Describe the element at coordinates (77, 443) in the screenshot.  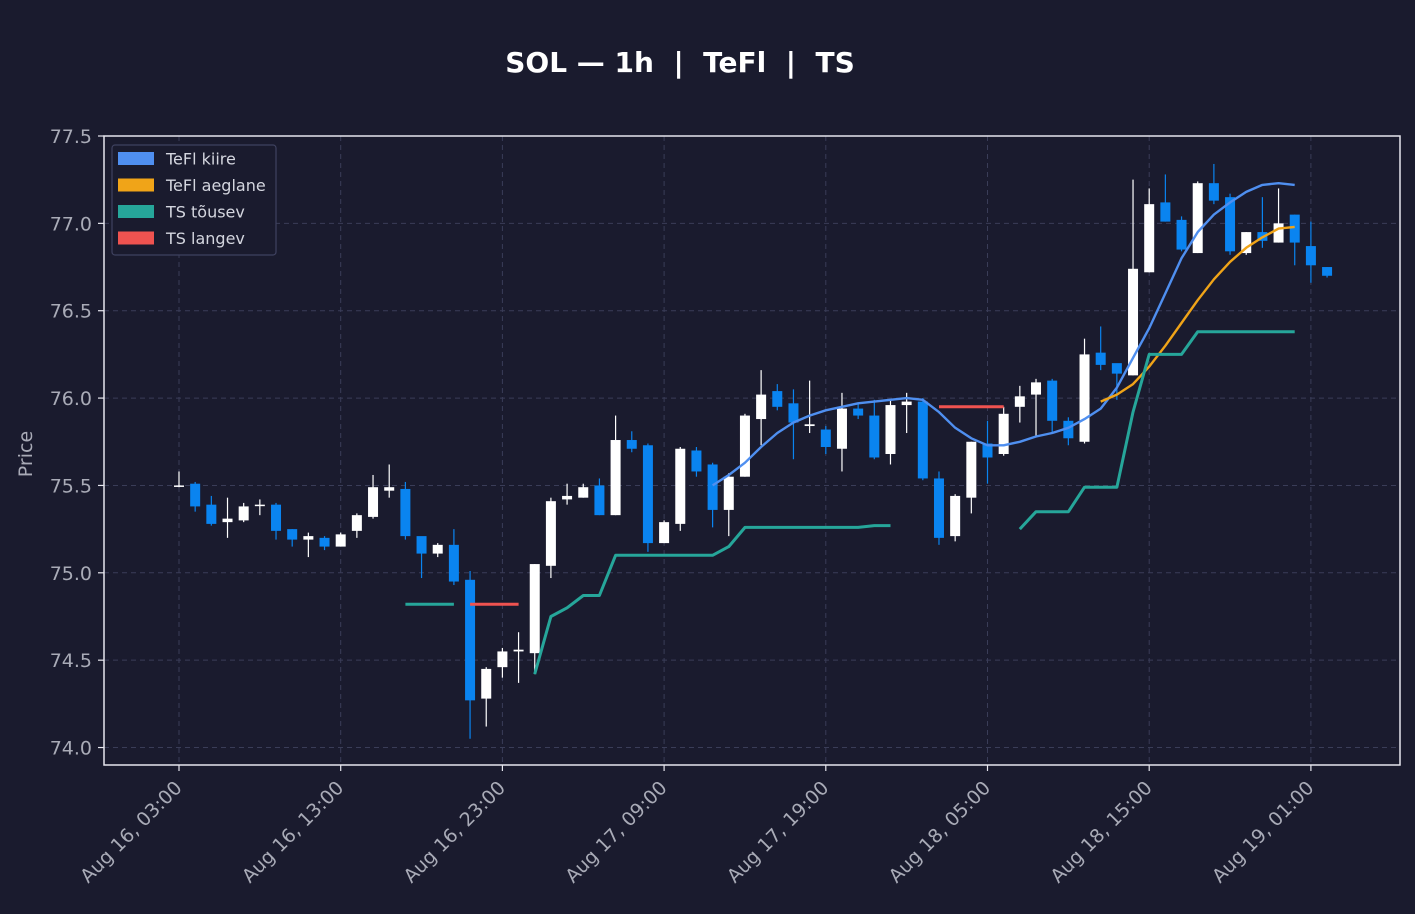
I see `y-axis: 74.0 74.5 75.0 75.5 76.0 76.5 77.0 77.5` at that location.